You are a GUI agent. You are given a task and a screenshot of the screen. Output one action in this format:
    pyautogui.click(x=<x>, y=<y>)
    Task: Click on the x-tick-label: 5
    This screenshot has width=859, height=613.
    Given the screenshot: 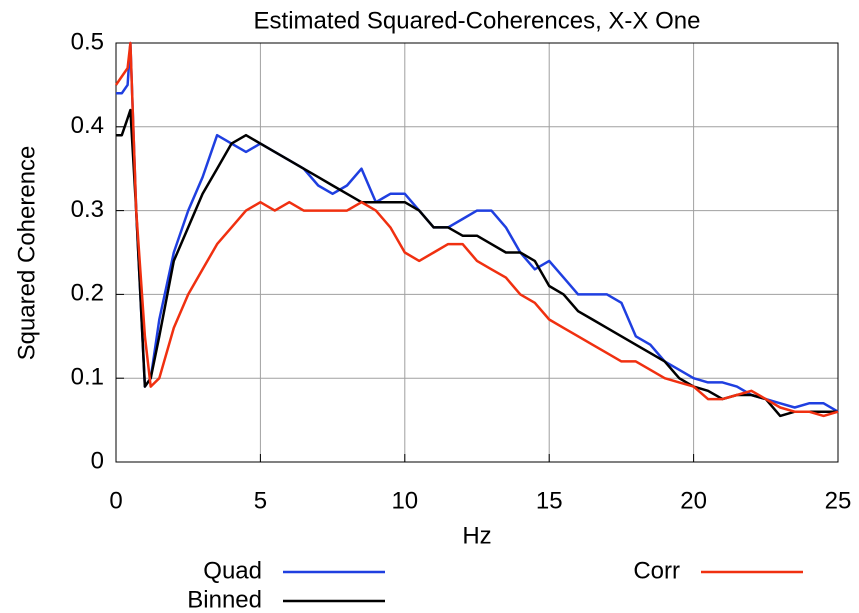 What is the action you would take?
    pyautogui.click(x=260, y=500)
    